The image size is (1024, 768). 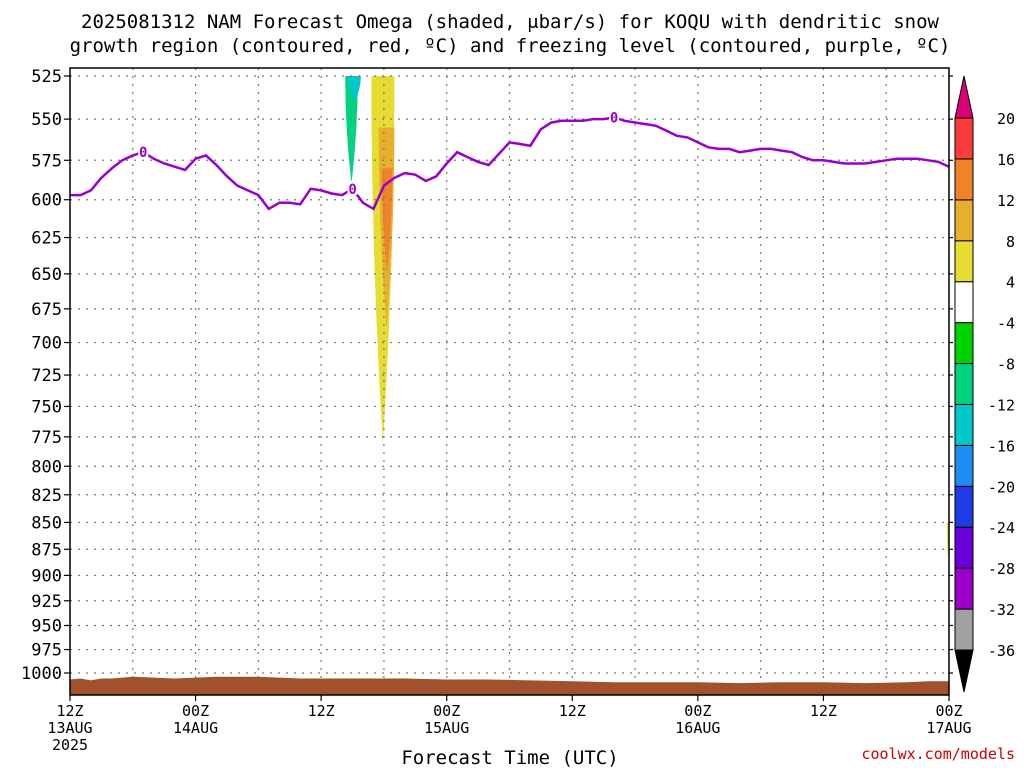 What do you see at coordinates (41, 674) in the screenshot?
I see `y-tick-label-1000: 1000` at bounding box center [41, 674].